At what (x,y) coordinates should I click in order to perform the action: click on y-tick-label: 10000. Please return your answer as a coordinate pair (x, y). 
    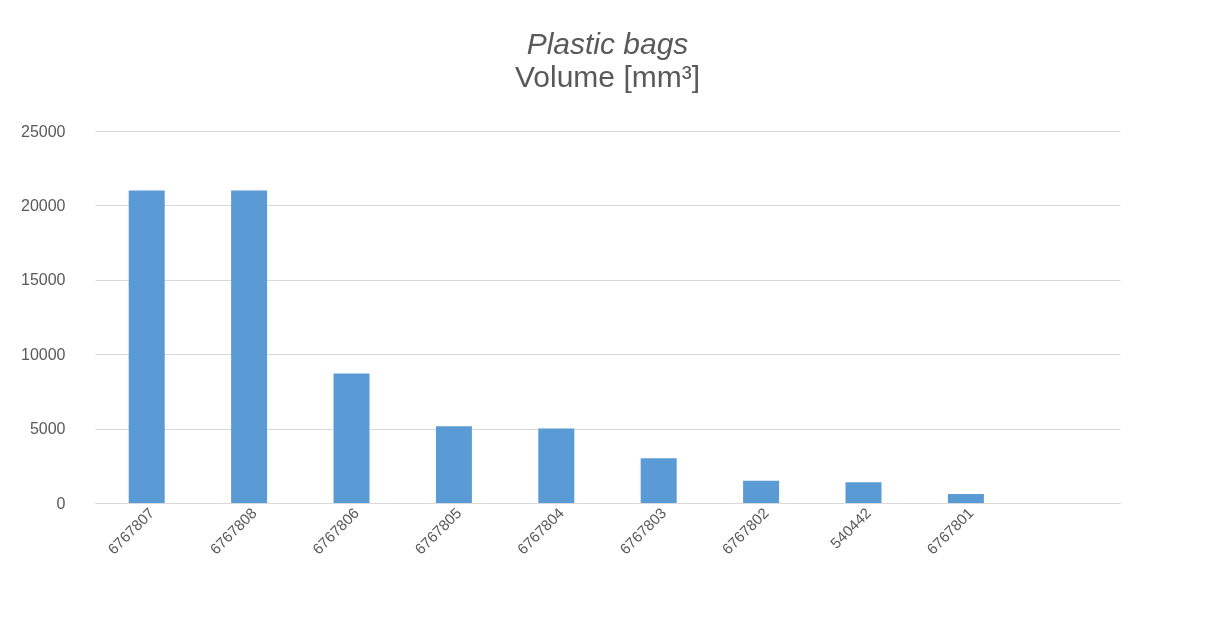
    Looking at the image, I should click on (43, 354).